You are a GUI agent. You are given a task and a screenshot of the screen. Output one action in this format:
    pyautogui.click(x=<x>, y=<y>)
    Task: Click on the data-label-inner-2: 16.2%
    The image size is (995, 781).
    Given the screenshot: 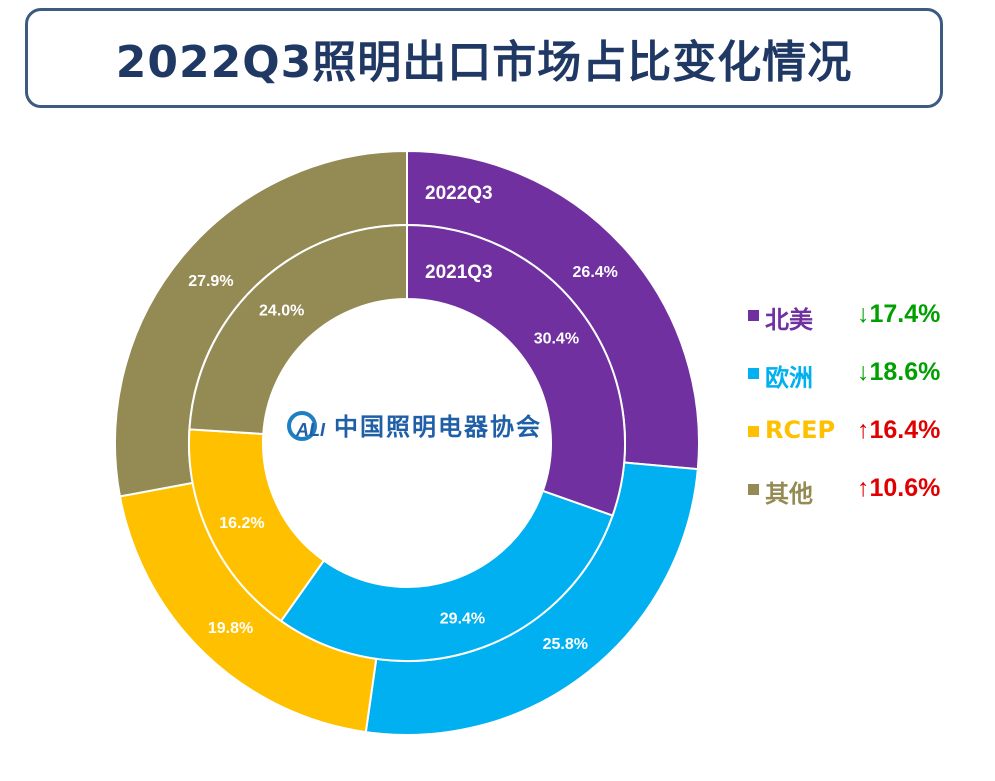 What is the action you would take?
    pyautogui.click(x=241, y=523)
    